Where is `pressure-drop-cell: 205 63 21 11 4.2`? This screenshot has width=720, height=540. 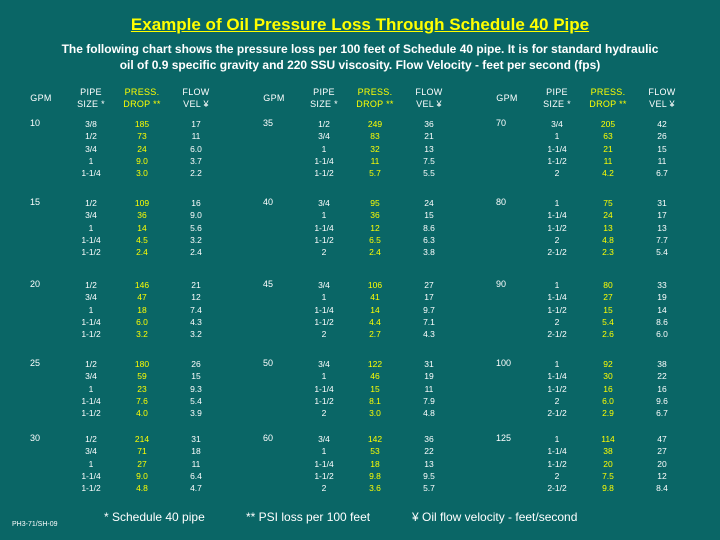
pressure-drop-cell: 205 63 21 11 4.2 is located at coordinates (608, 149).